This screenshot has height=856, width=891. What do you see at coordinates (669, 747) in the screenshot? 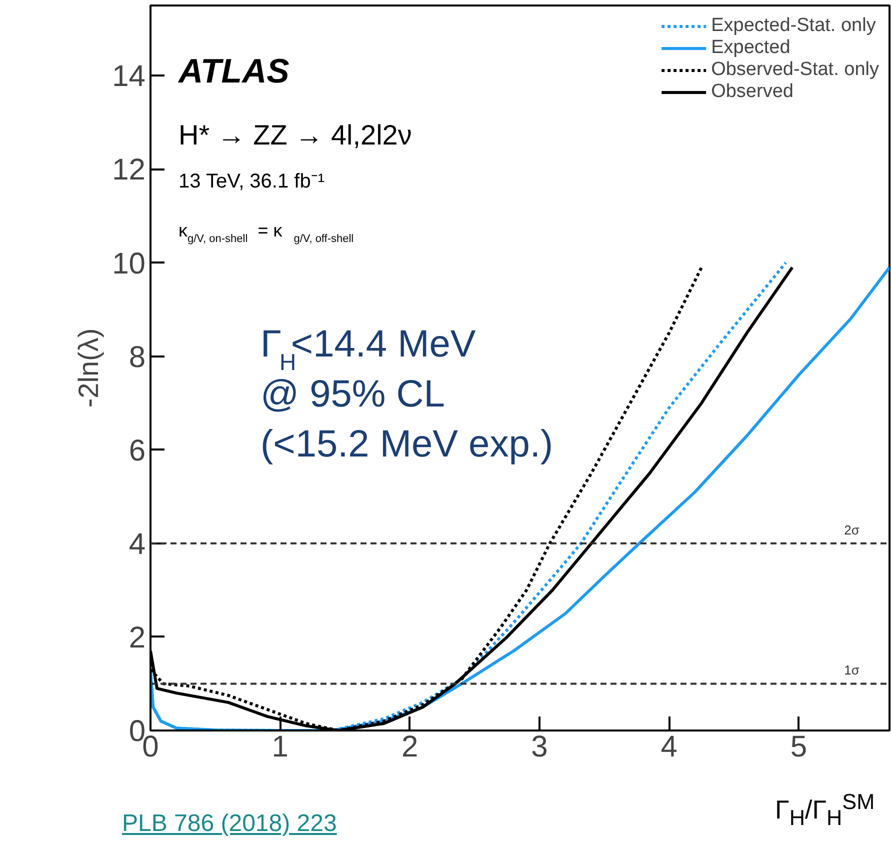
I see `x-tick-label: 4` at bounding box center [669, 747].